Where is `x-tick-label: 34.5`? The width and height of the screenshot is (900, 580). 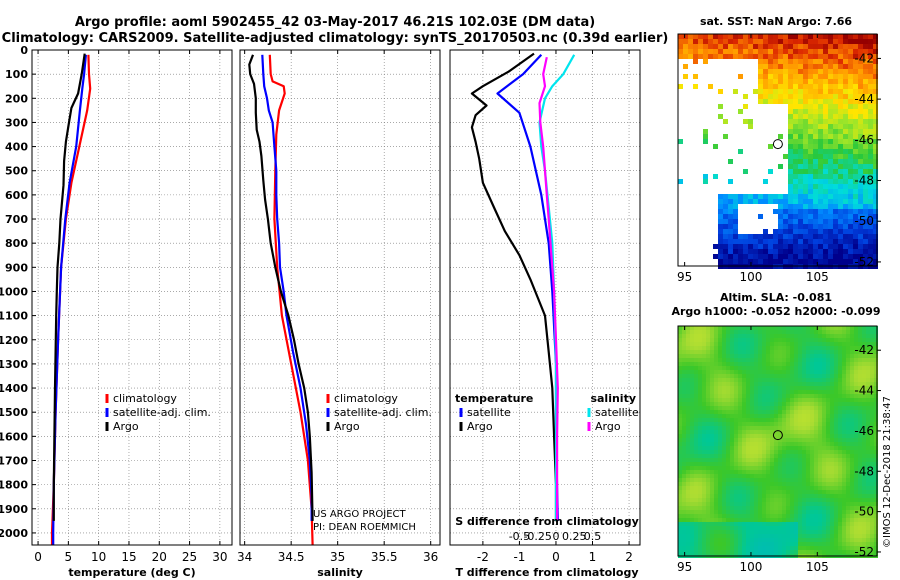 x-tick-label: 34.5 is located at coordinates (291, 557).